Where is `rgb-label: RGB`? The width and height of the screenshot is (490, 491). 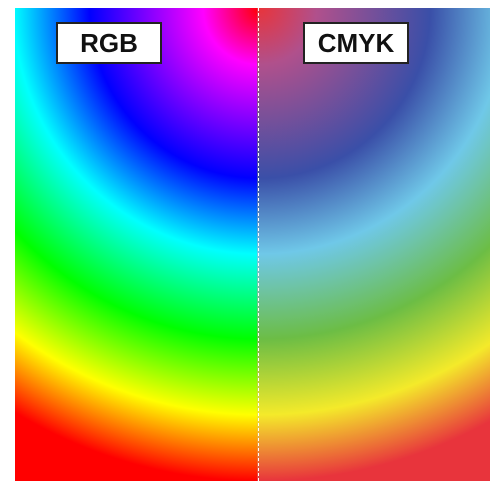 rgb-label: RGB is located at coordinates (109, 43).